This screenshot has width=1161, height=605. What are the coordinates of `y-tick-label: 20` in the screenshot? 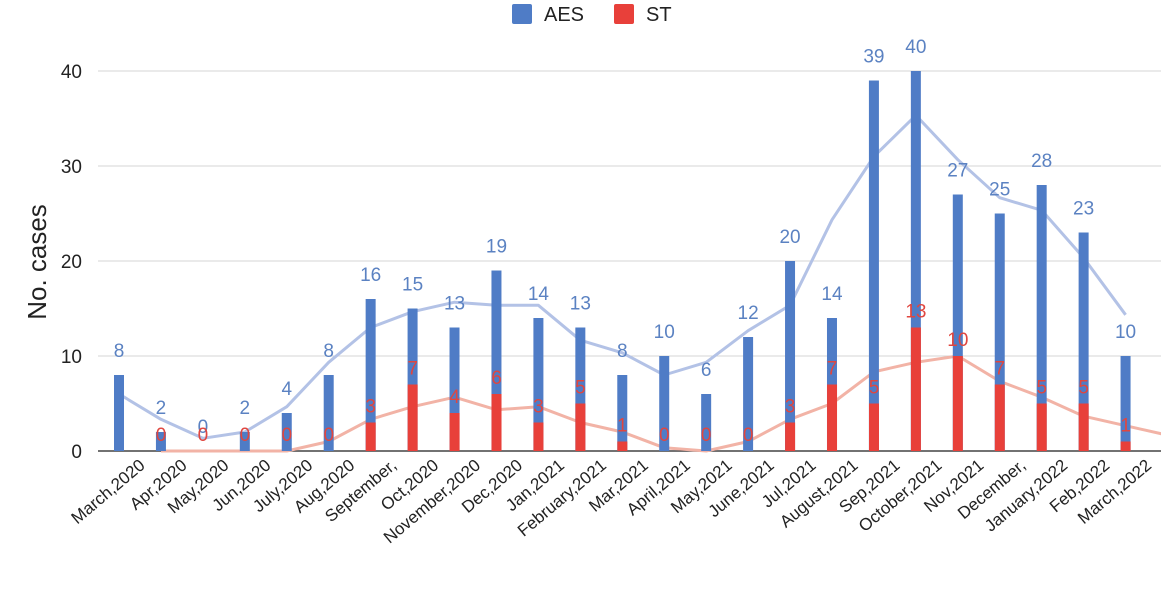 It's located at (71, 262).